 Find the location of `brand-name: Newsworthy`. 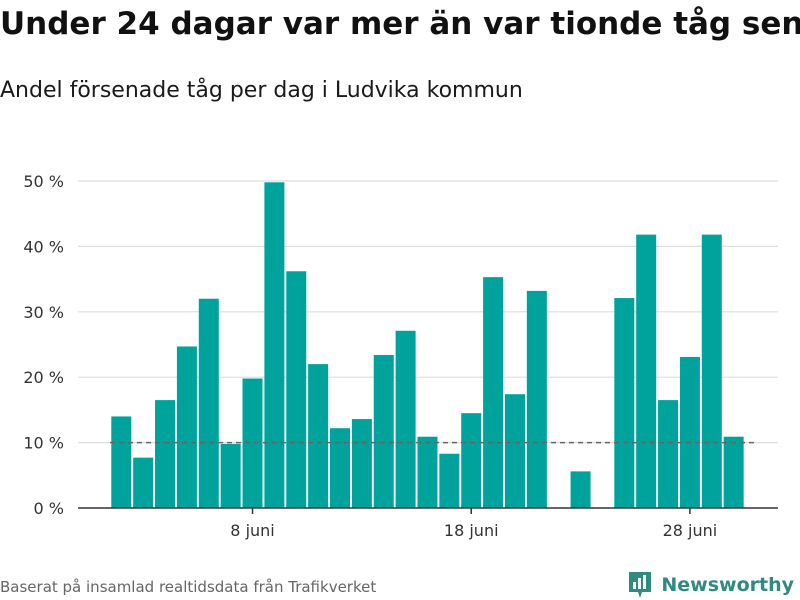

brand-name: Newsworthy is located at coordinates (727, 585).